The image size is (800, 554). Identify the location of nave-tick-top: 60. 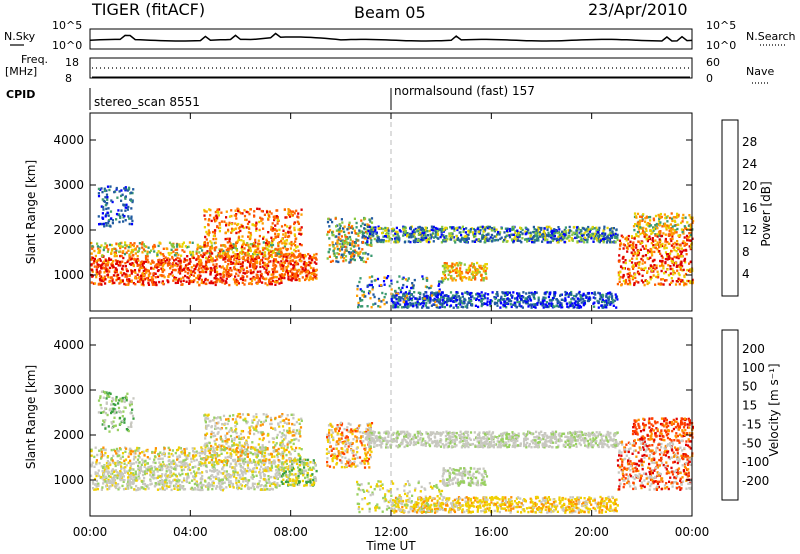
(713, 62).